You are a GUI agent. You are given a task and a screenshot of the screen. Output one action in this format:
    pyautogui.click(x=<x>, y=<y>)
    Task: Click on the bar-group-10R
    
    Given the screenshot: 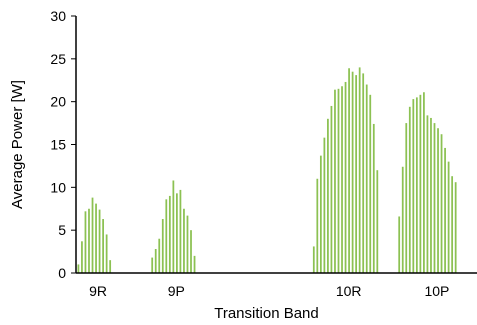 What is the action you would take?
    pyautogui.click(x=345, y=170)
    